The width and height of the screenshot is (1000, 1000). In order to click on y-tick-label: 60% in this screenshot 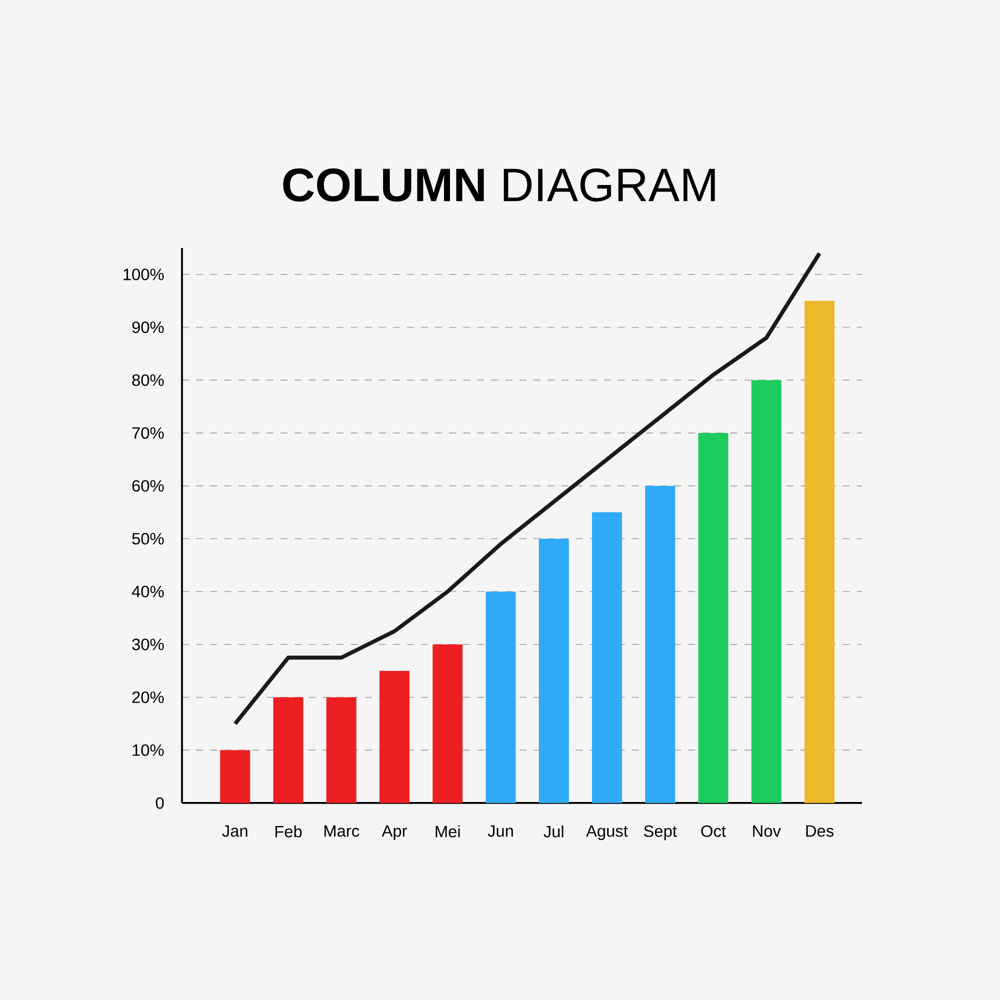, I will do `click(148, 486)`.